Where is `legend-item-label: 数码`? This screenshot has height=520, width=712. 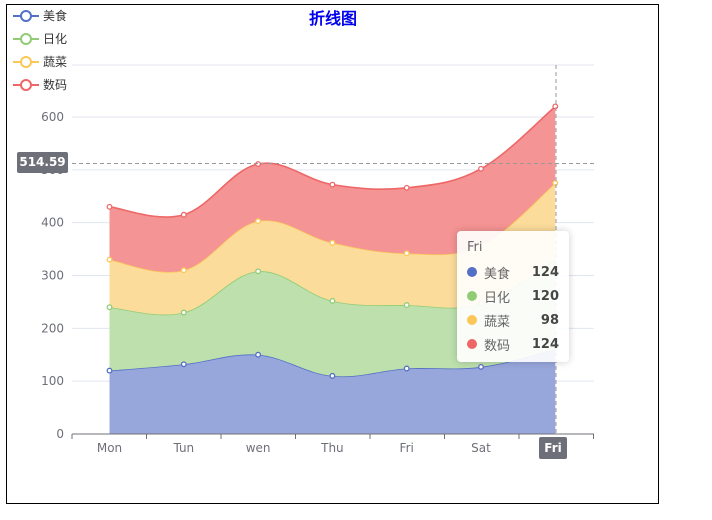 legend-item-label: 数码 is located at coordinates (55, 84).